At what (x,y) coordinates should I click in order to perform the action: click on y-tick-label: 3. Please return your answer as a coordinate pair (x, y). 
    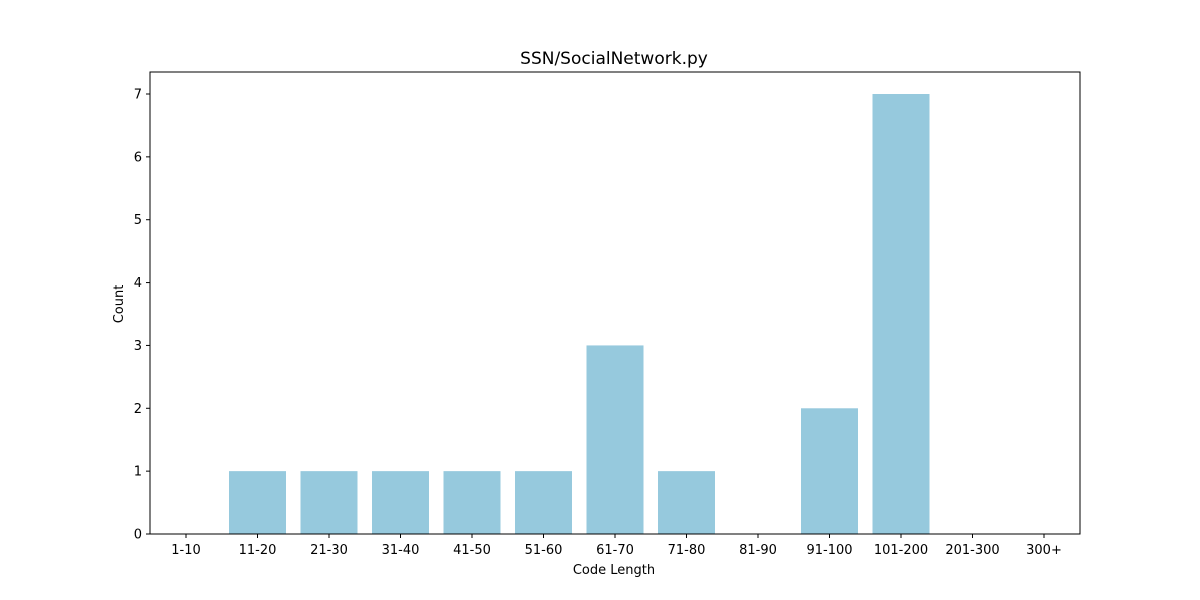
    Looking at the image, I should click on (138, 346).